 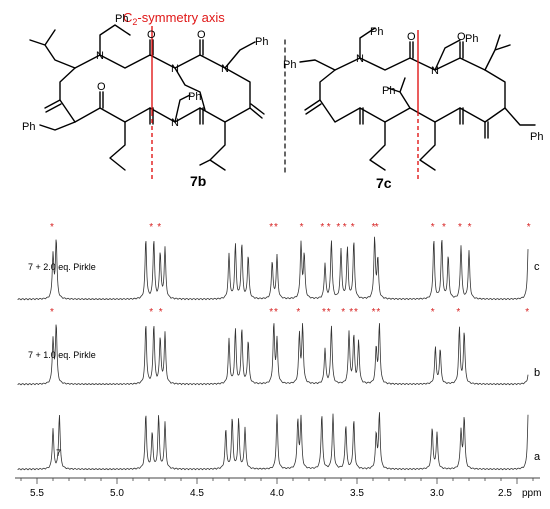 I want to click on n-label-5: N, so click(x=360, y=59).